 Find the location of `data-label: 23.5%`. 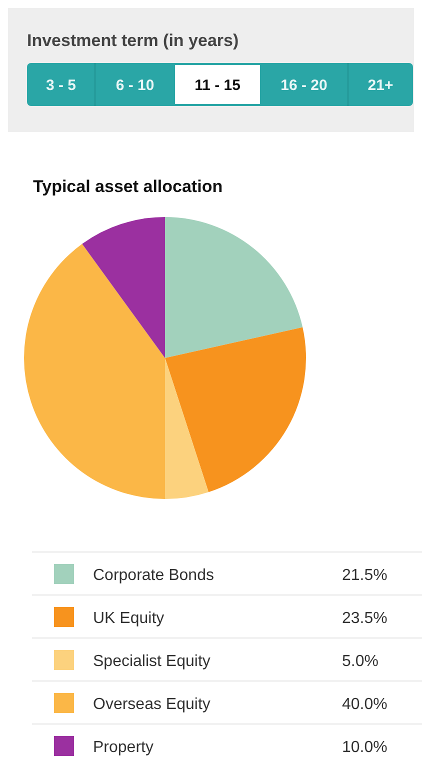

data-label: 23.5% is located at coordinates (365, 618).